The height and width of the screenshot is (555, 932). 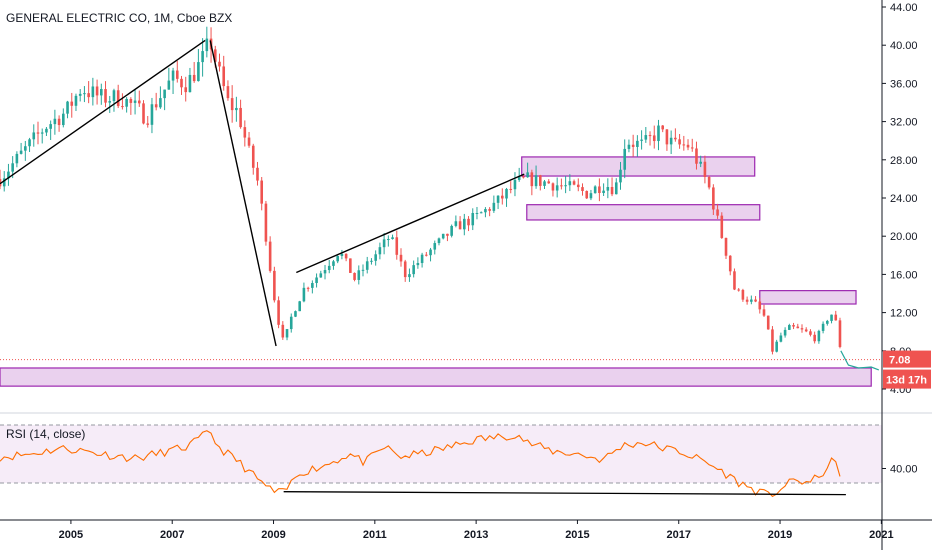 I want to click on time-tick-label: 2019, so click(x=780, y=535).